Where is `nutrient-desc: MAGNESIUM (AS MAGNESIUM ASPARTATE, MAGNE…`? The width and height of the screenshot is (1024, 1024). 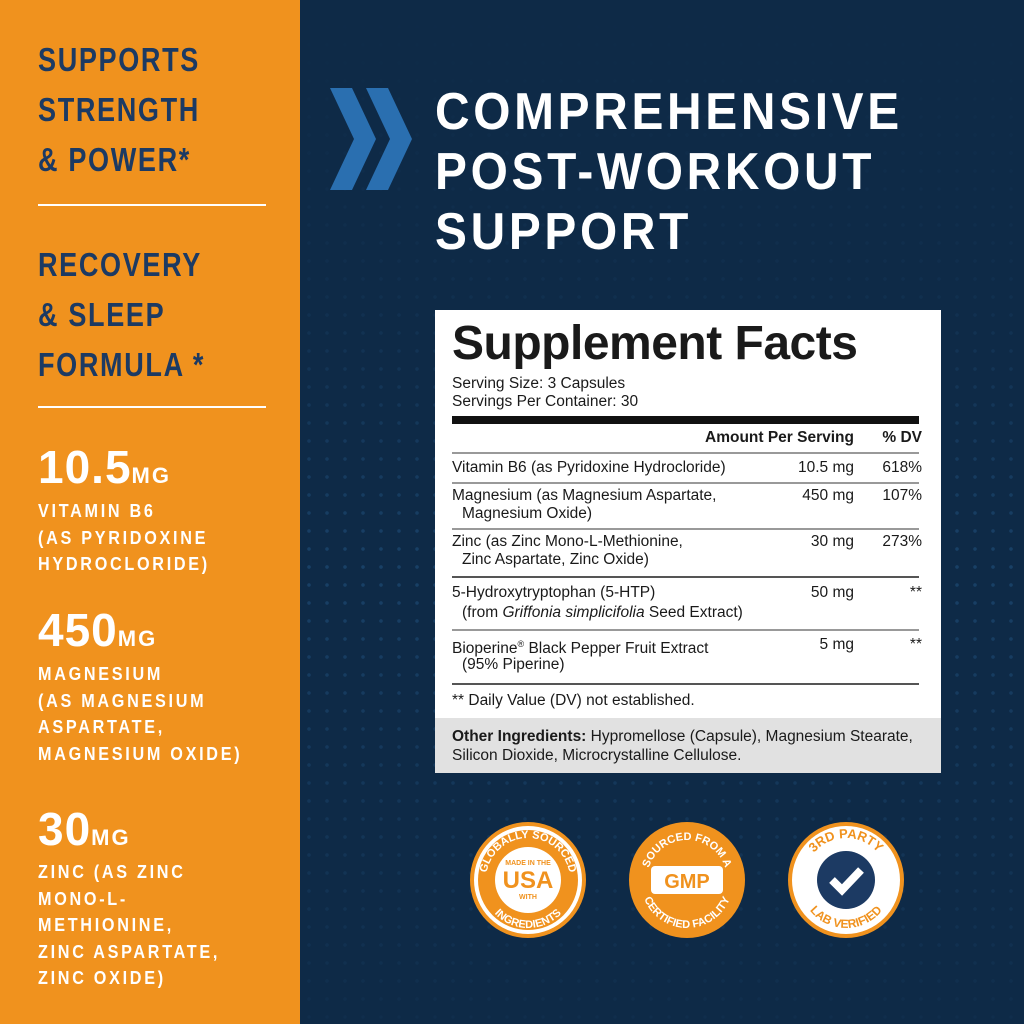
nutrient-desc: MAGNESIUM (AS MAGNESIUM ASPARTATE, MAGNE… is located at coordinates (140, 714).